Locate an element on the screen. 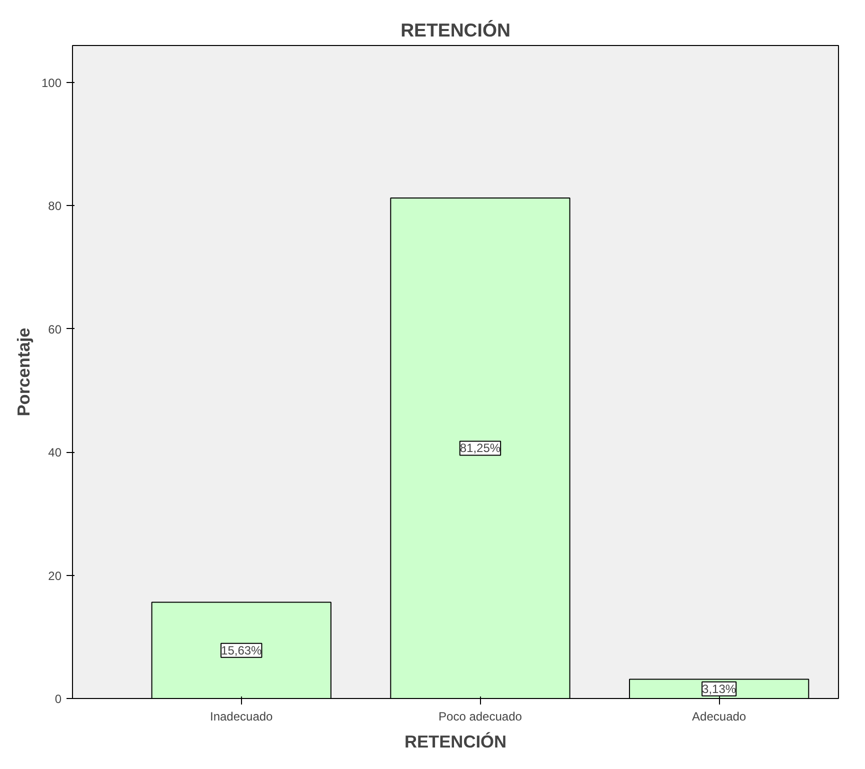  x-tick-label: Poco adecuado is located at coordinates (480, 717).